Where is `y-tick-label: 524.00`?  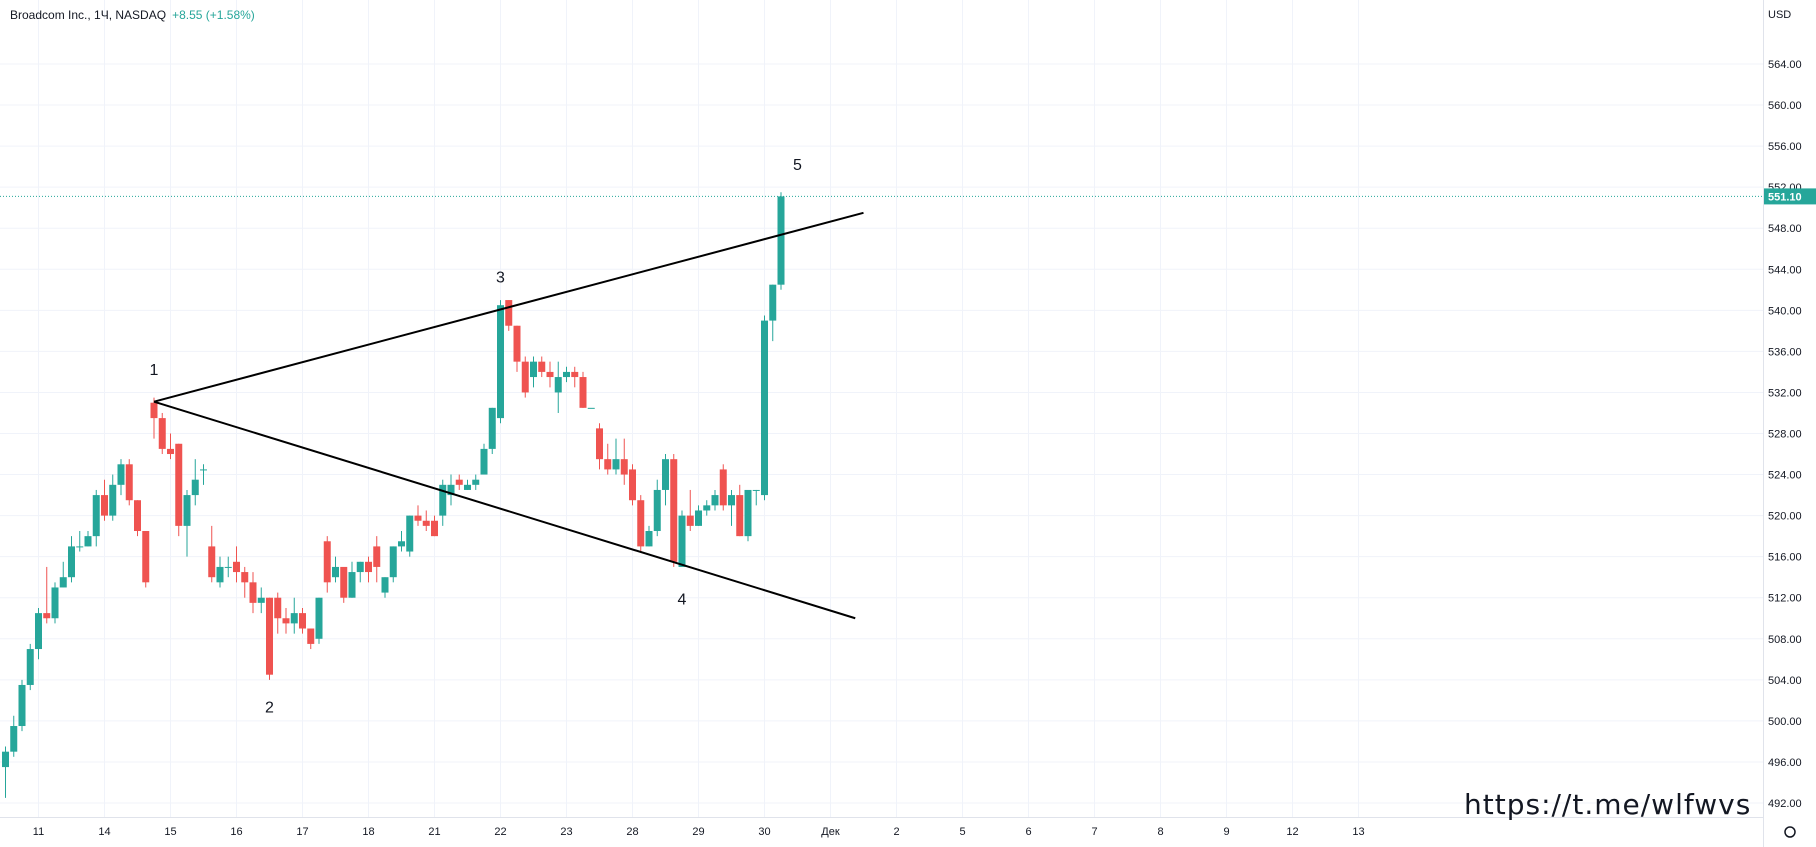
y-tick-label: 524.00 is located at coordinates (1785, 476).